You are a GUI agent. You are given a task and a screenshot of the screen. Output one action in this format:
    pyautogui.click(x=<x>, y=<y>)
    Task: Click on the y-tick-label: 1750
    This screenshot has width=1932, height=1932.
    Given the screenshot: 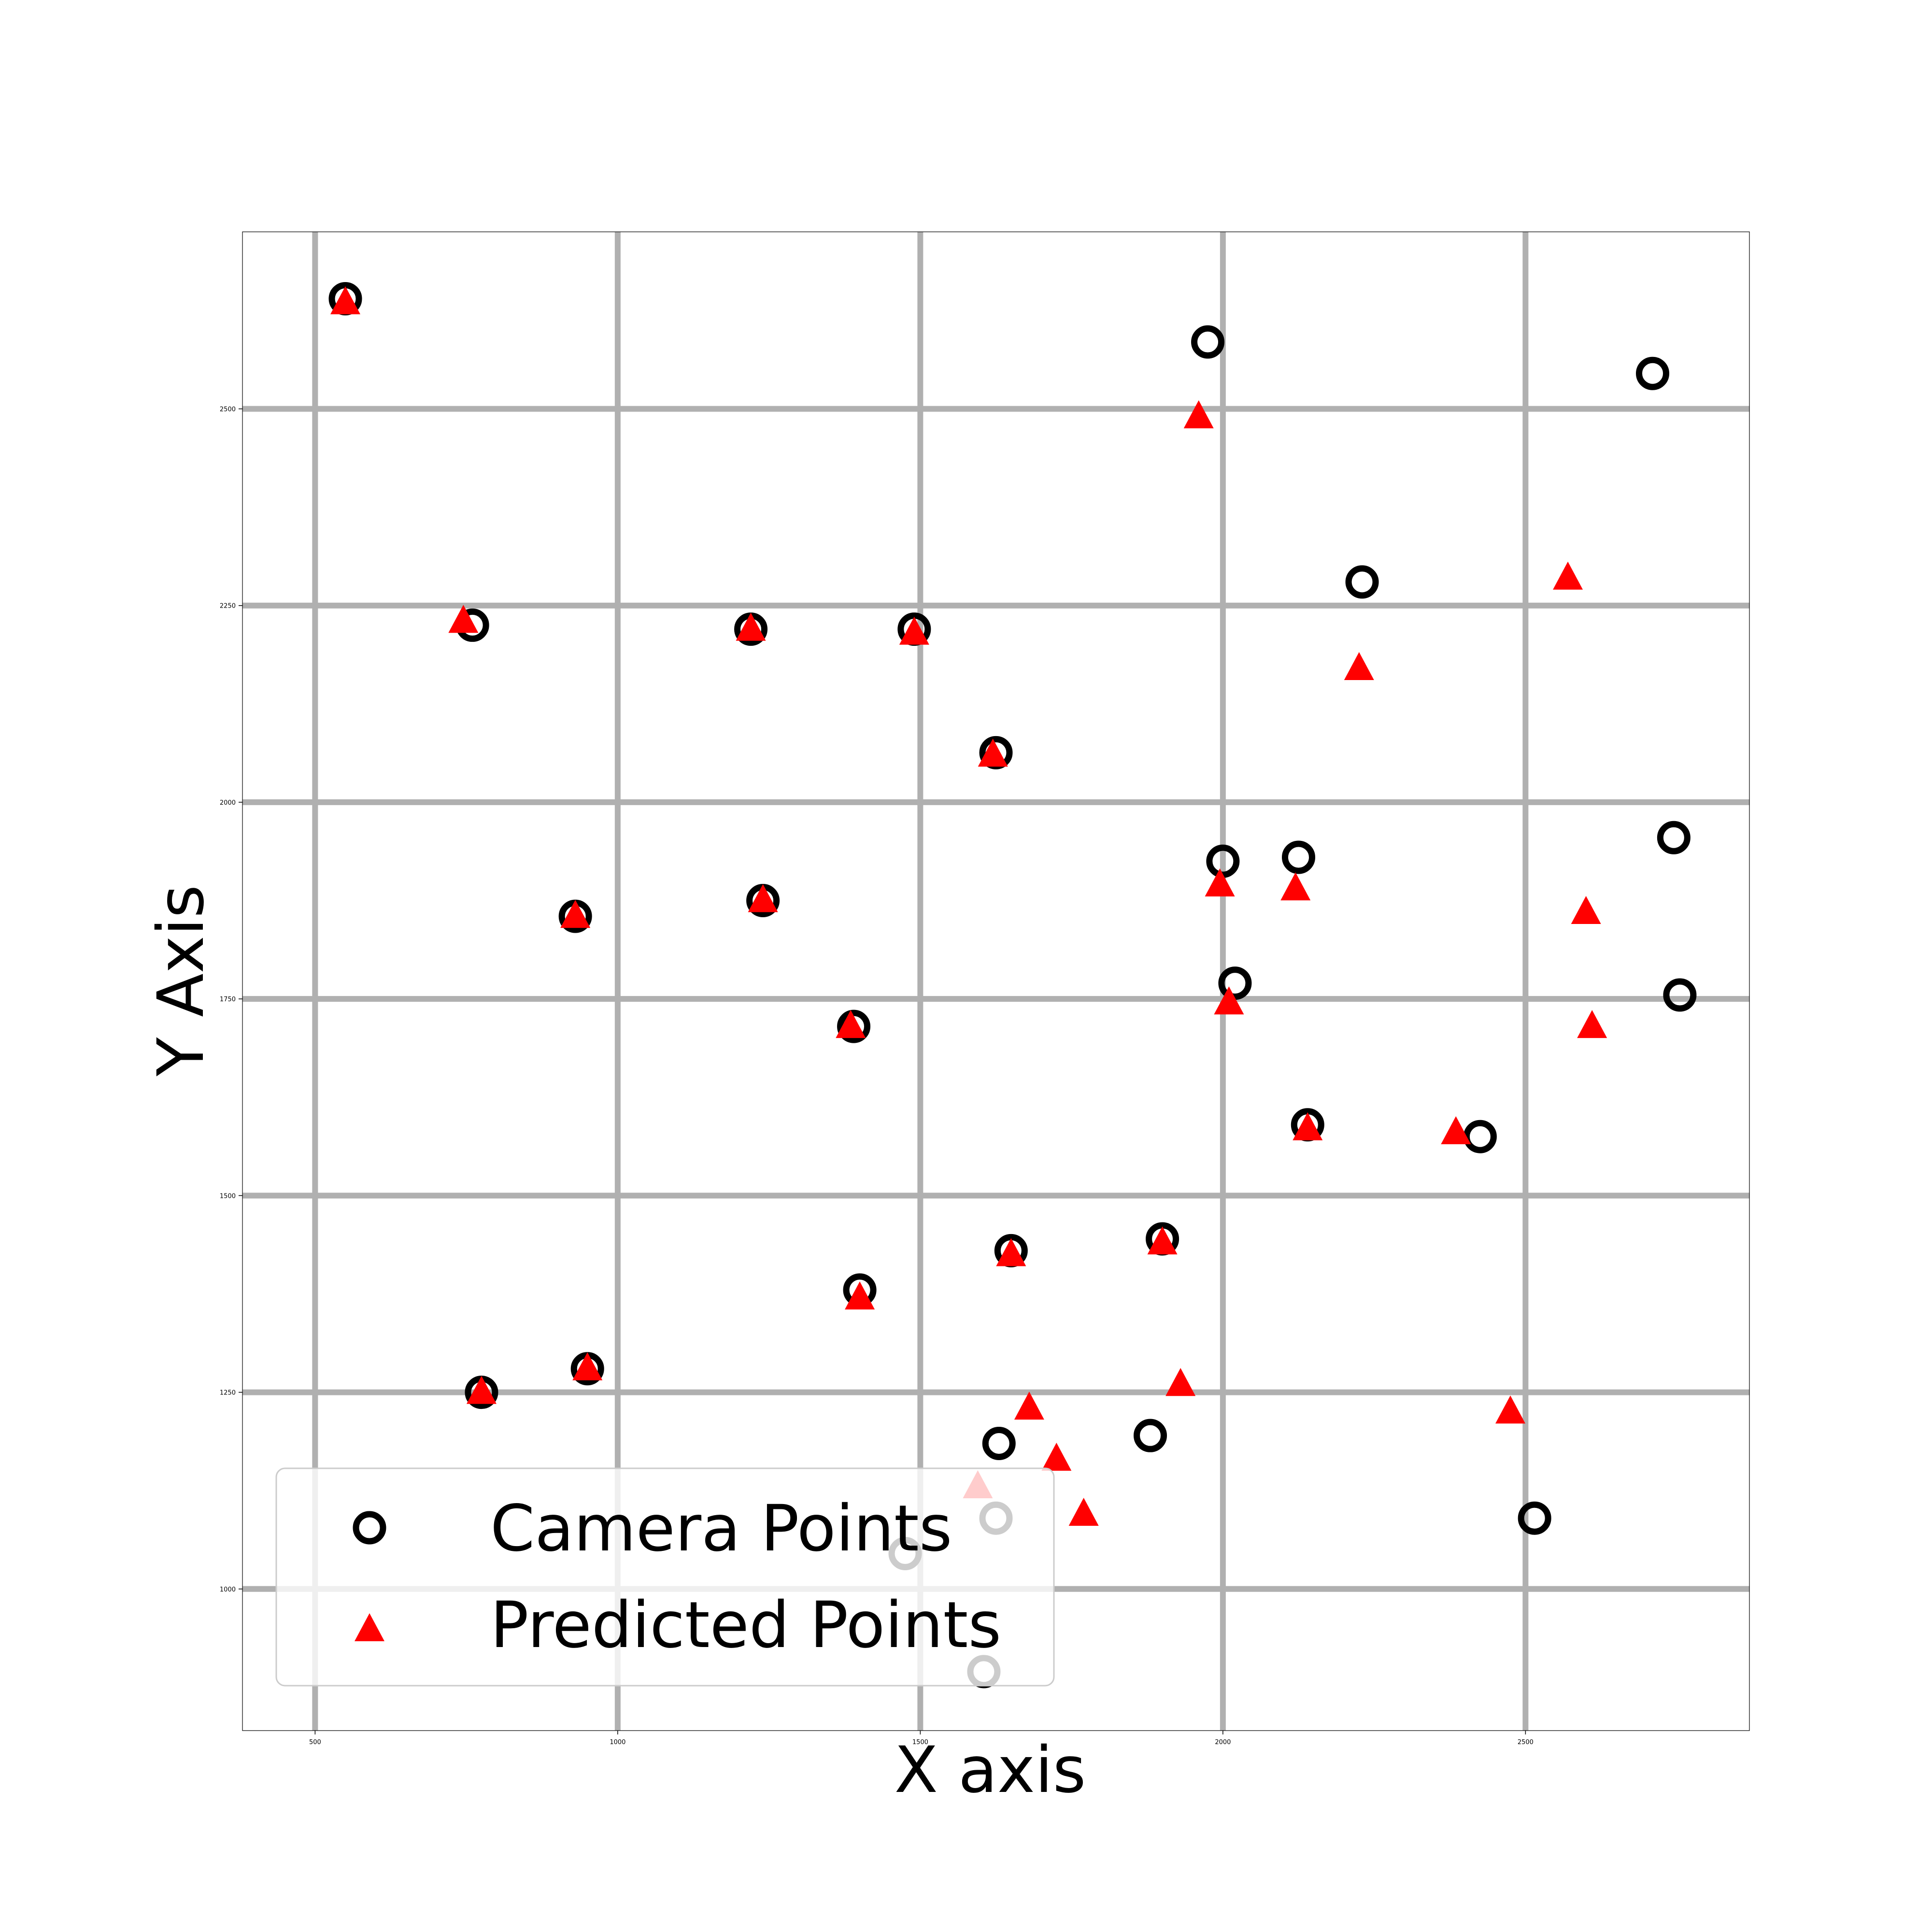 What is the action you would take?
    pyautogui.click(x=228, y=999)
    